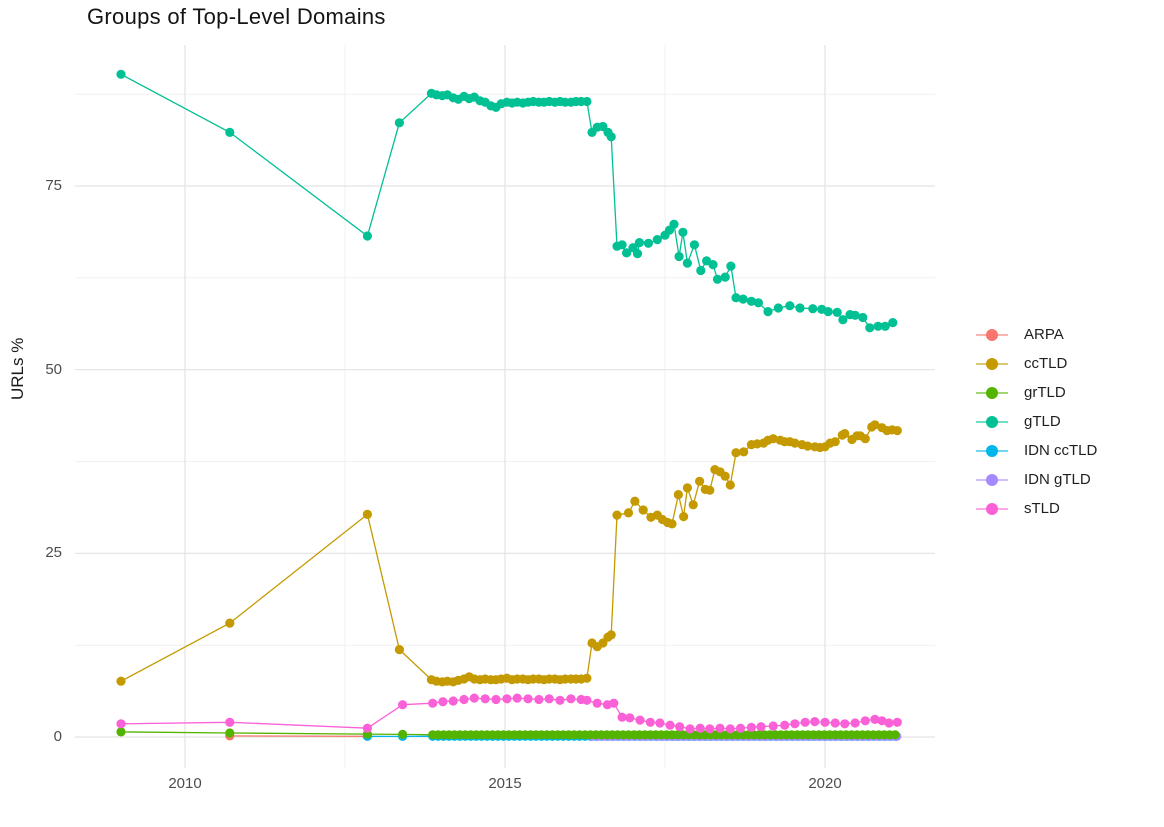 The width and height of the screenshot is (1164, 827). Describe the element at coordinates (1042, 508) in the screenshot. I see `legend-label: sTLD` at that location.